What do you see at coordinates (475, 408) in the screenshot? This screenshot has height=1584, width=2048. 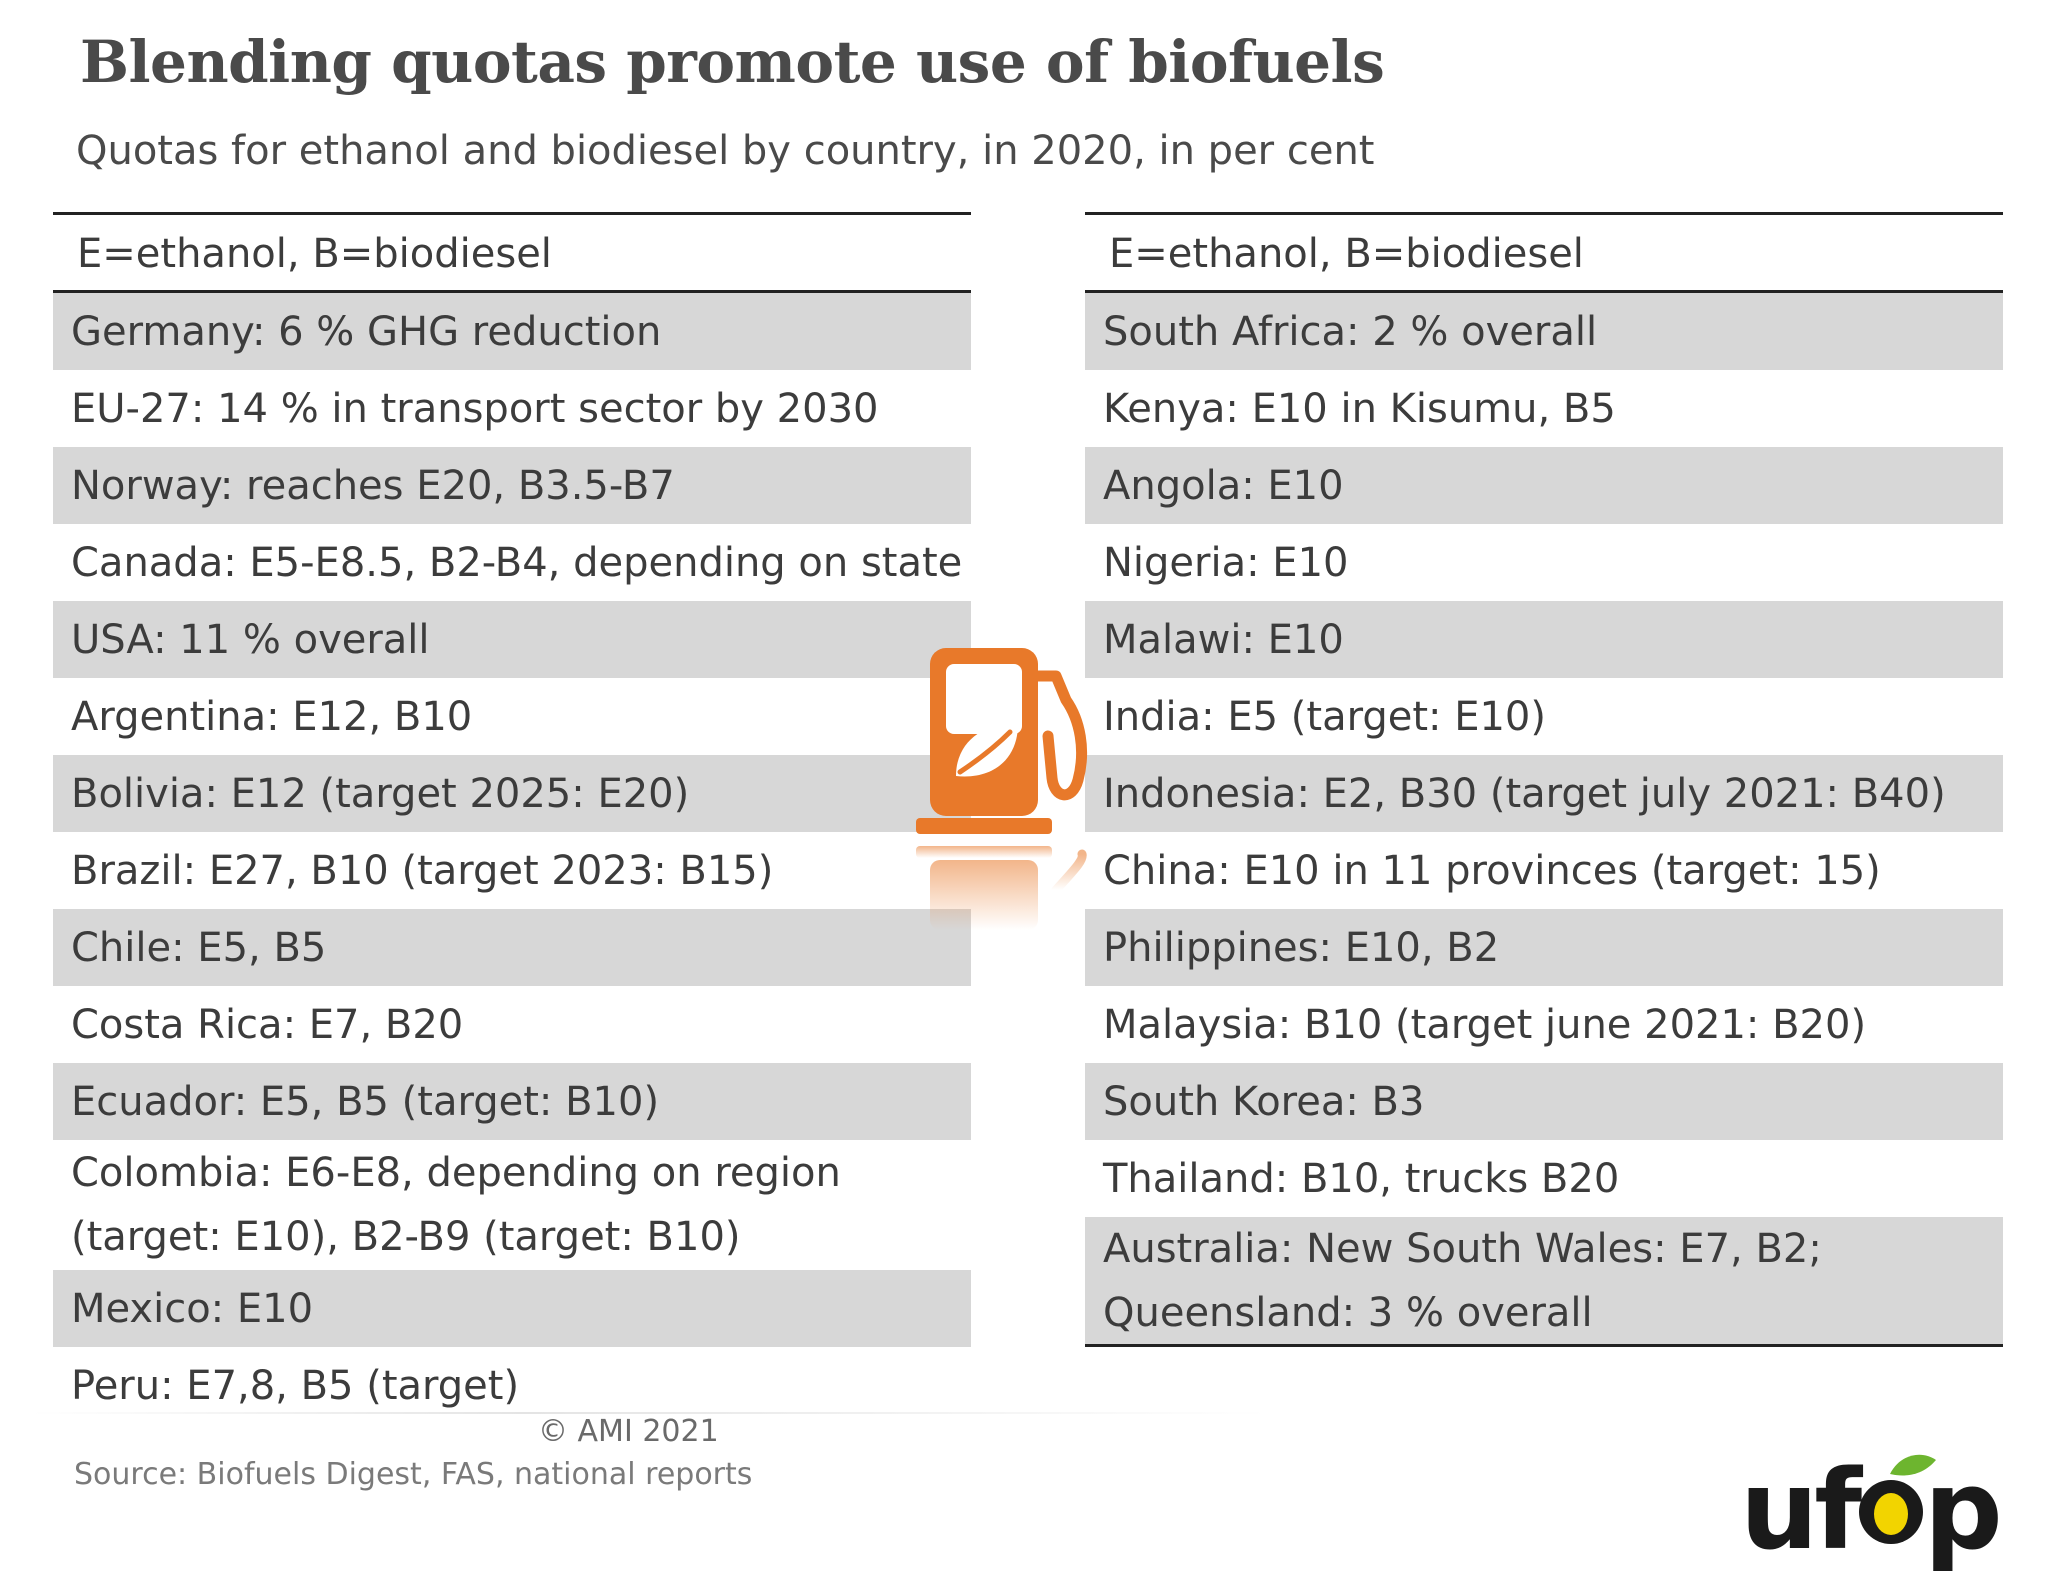 I see `table-row: EU-27: 14 % in transport sector by 2030` at bounding box center [475, 408].